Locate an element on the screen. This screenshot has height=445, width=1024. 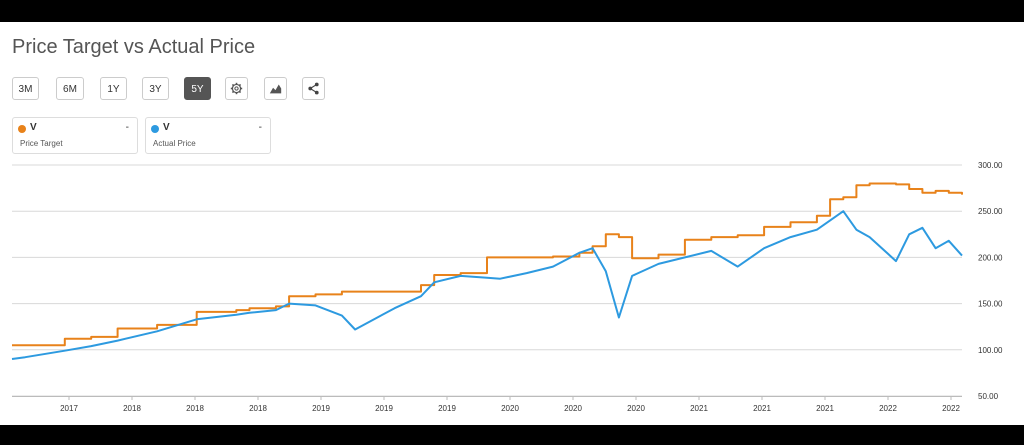
range-3y-button: 3Y is located at coordinates (155, 88).